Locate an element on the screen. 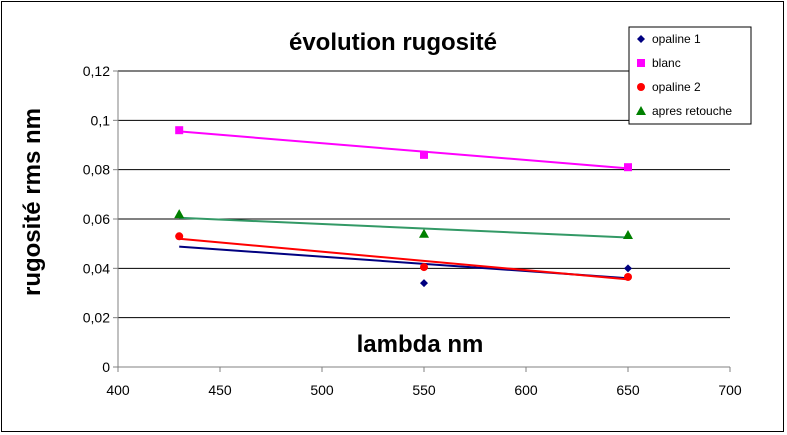  x-axis-title: lambda nm is located at coordinates (420, 344).